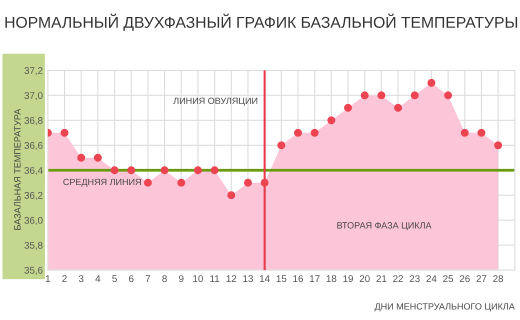  What do you see at coordinates (17, 169) in the screenshot?
I see `y-axis-title: БАЗАЛЬНАЯ ТЕМПЕРАТУРА` at bounding box center [17, 169].